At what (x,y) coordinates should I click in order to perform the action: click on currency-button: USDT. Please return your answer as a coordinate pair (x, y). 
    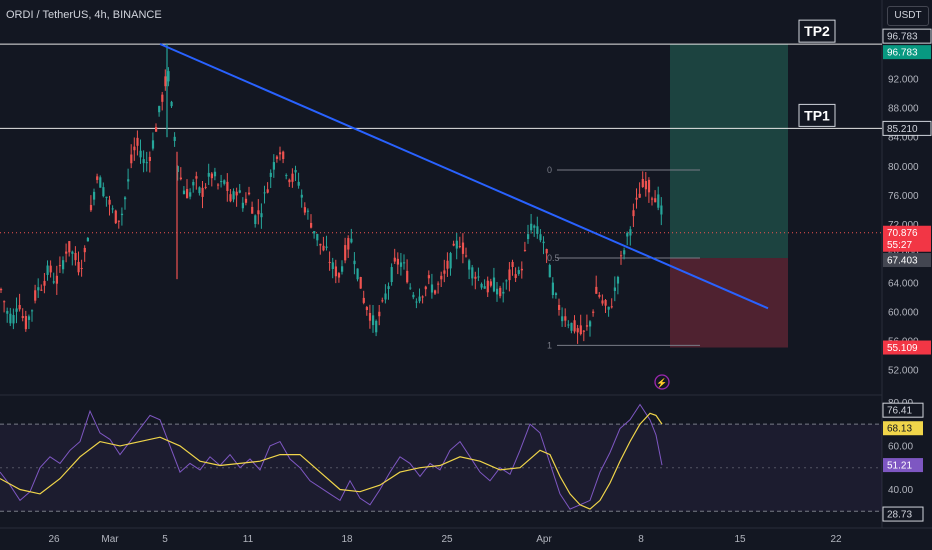
    Looking at the image, I should click on (908, 16).